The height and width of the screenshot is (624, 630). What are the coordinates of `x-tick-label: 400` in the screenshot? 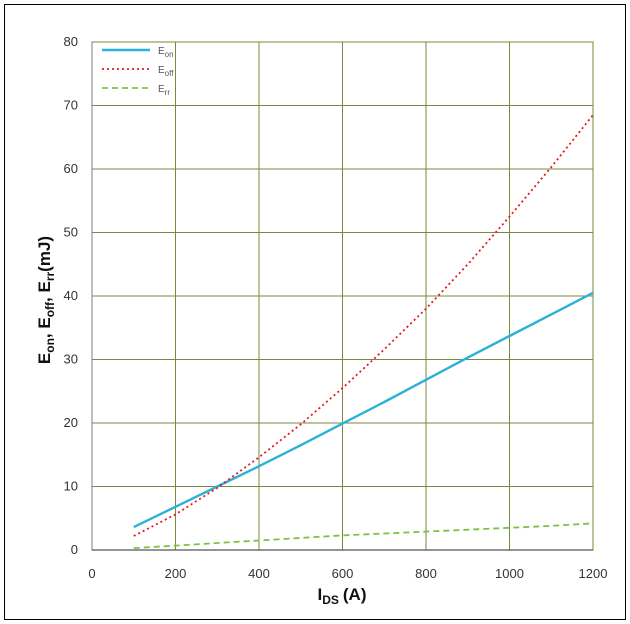 It's located at (259, 573).